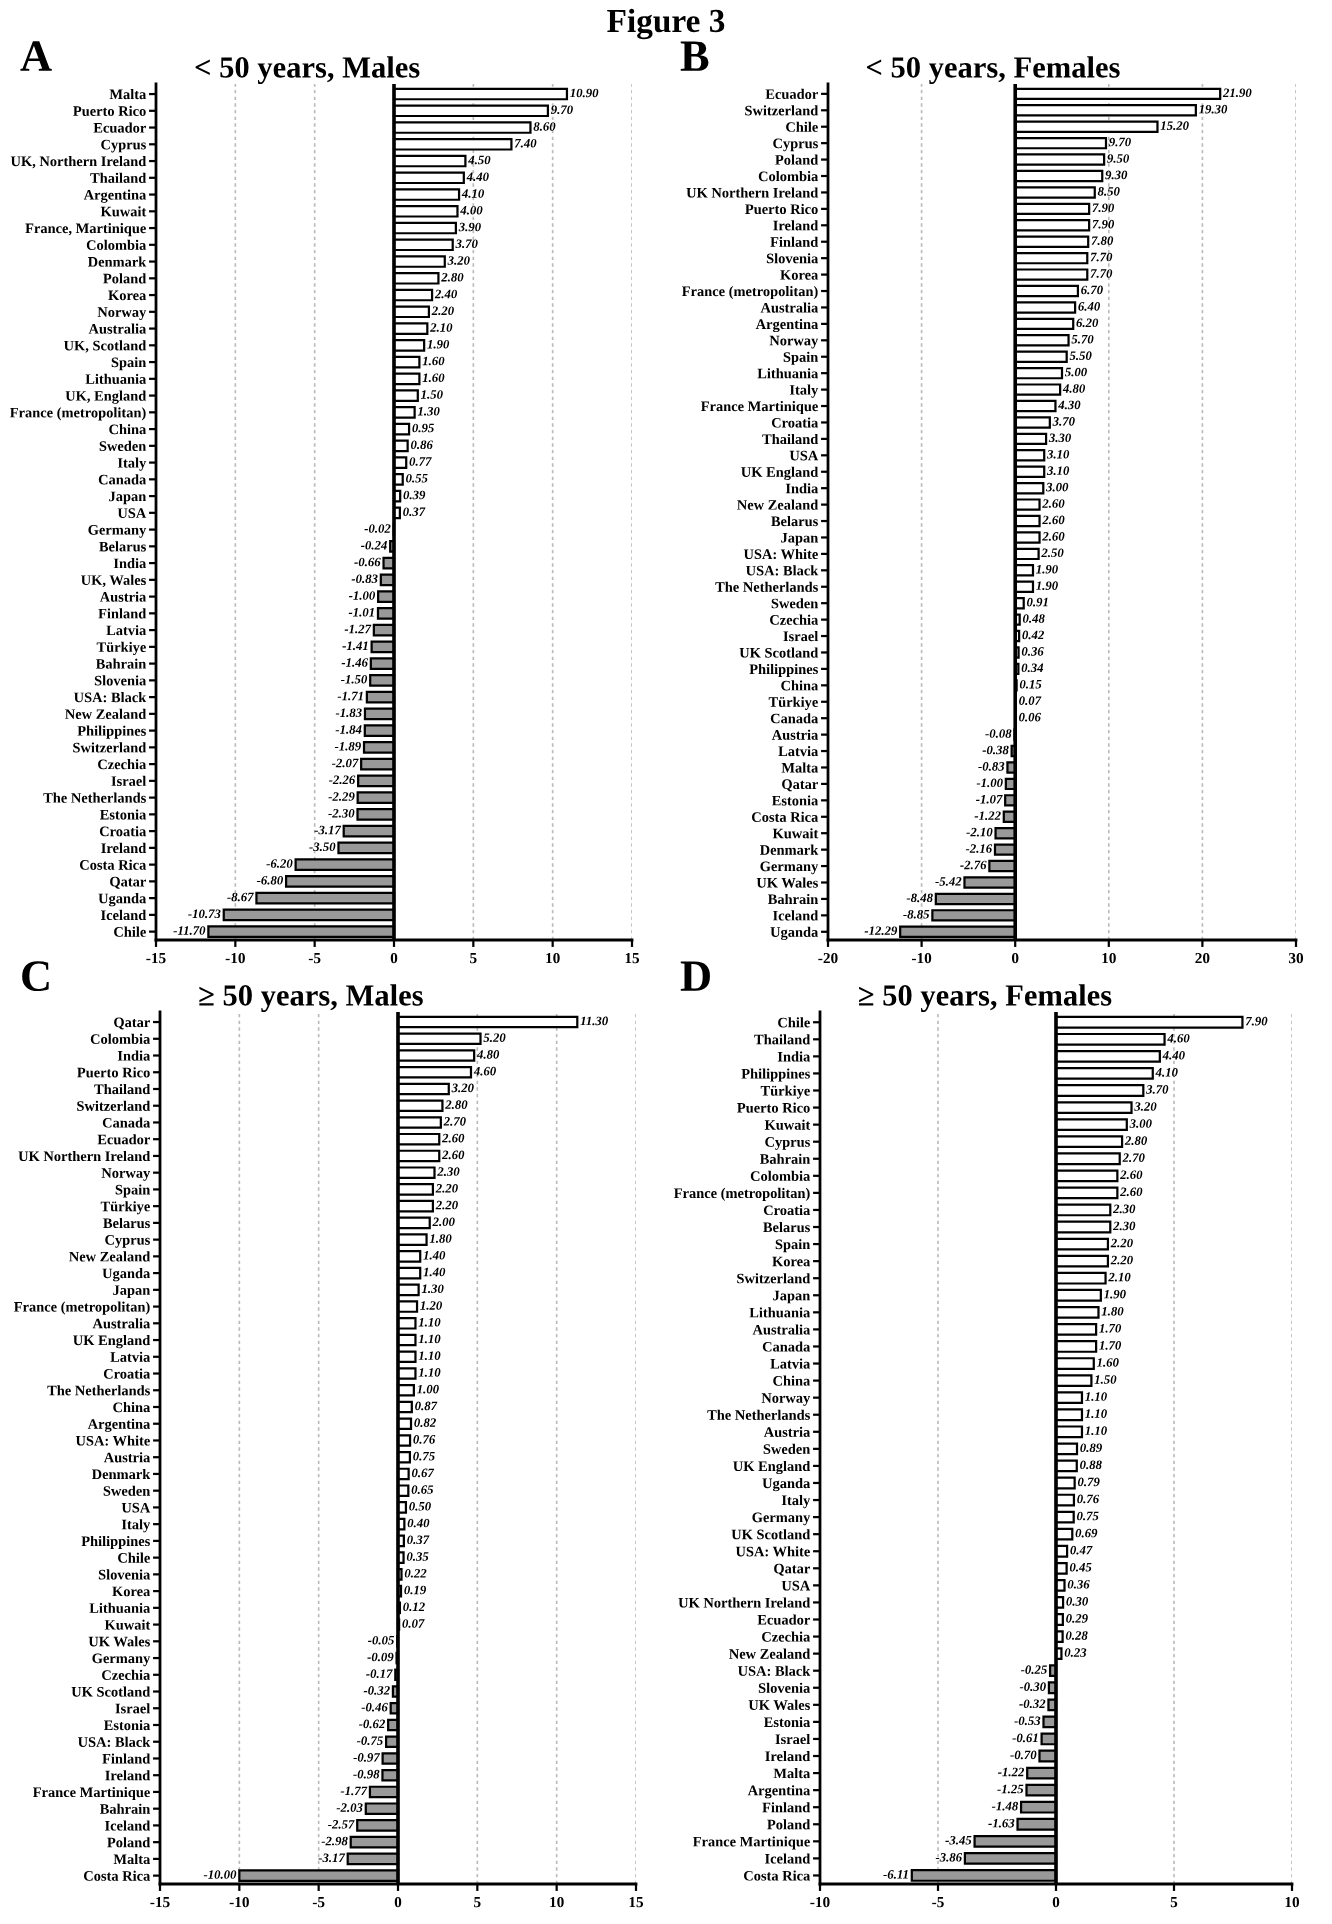 Image resolution: width=1332 pixels, height=1924 pixels. What do you see at coordinates (311, 998) in the screenshot?
I see `chart-title: ≥ 50 years, Males` at bounding box center [311, 998].